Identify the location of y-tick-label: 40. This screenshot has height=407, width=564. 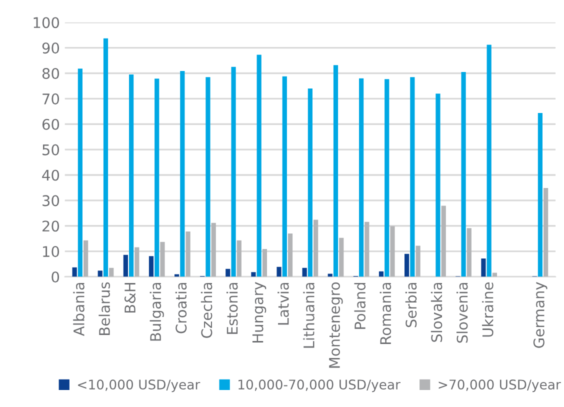
(51, 175).